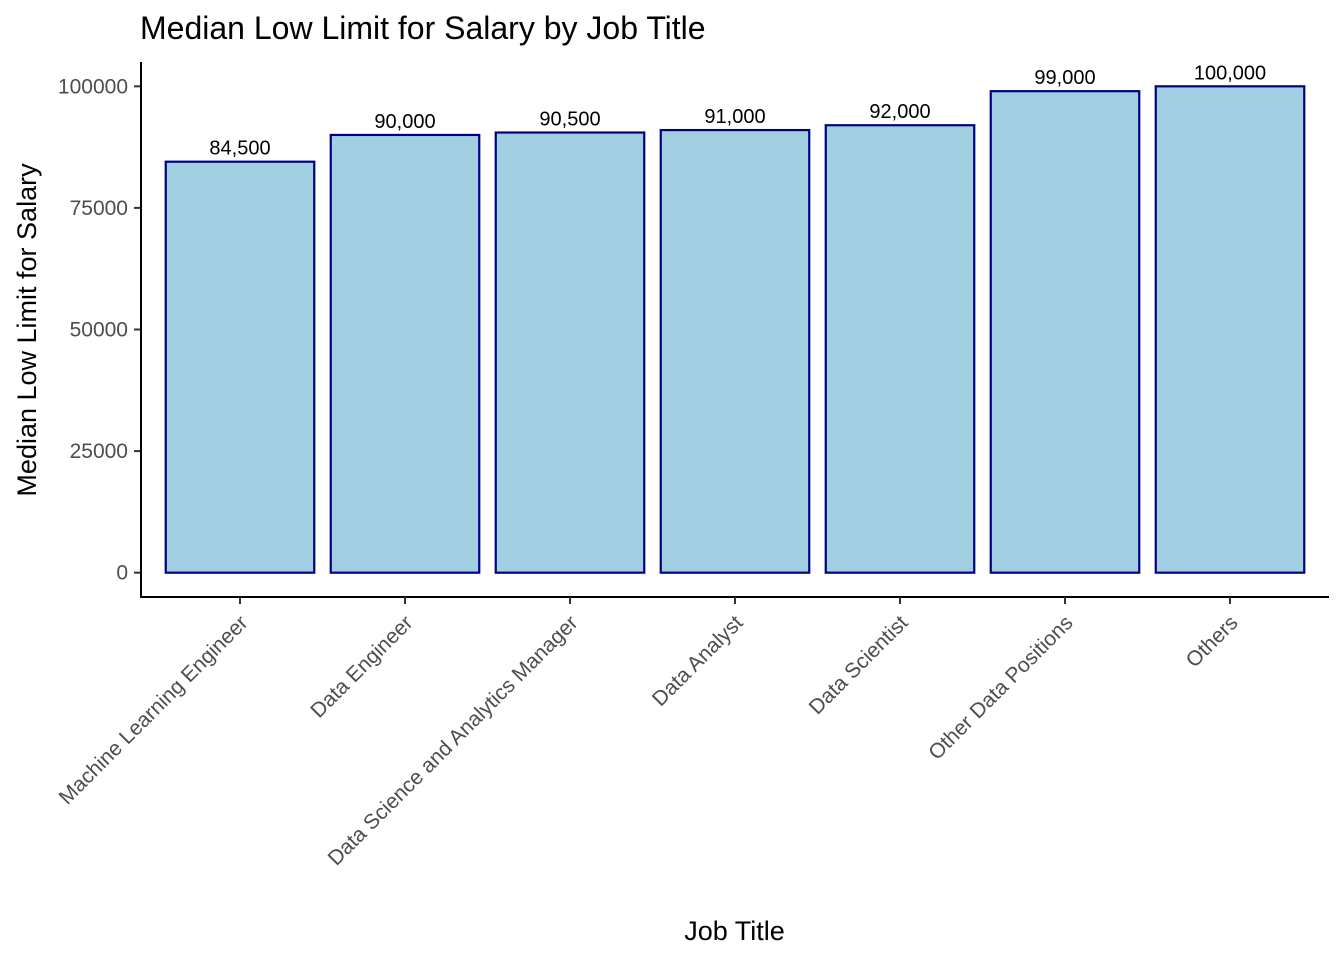 The image size is (1344, 960). Describe the element at coordinates (93, 86) in the screenshot. I see `y-tick-label: 100000` at that location.